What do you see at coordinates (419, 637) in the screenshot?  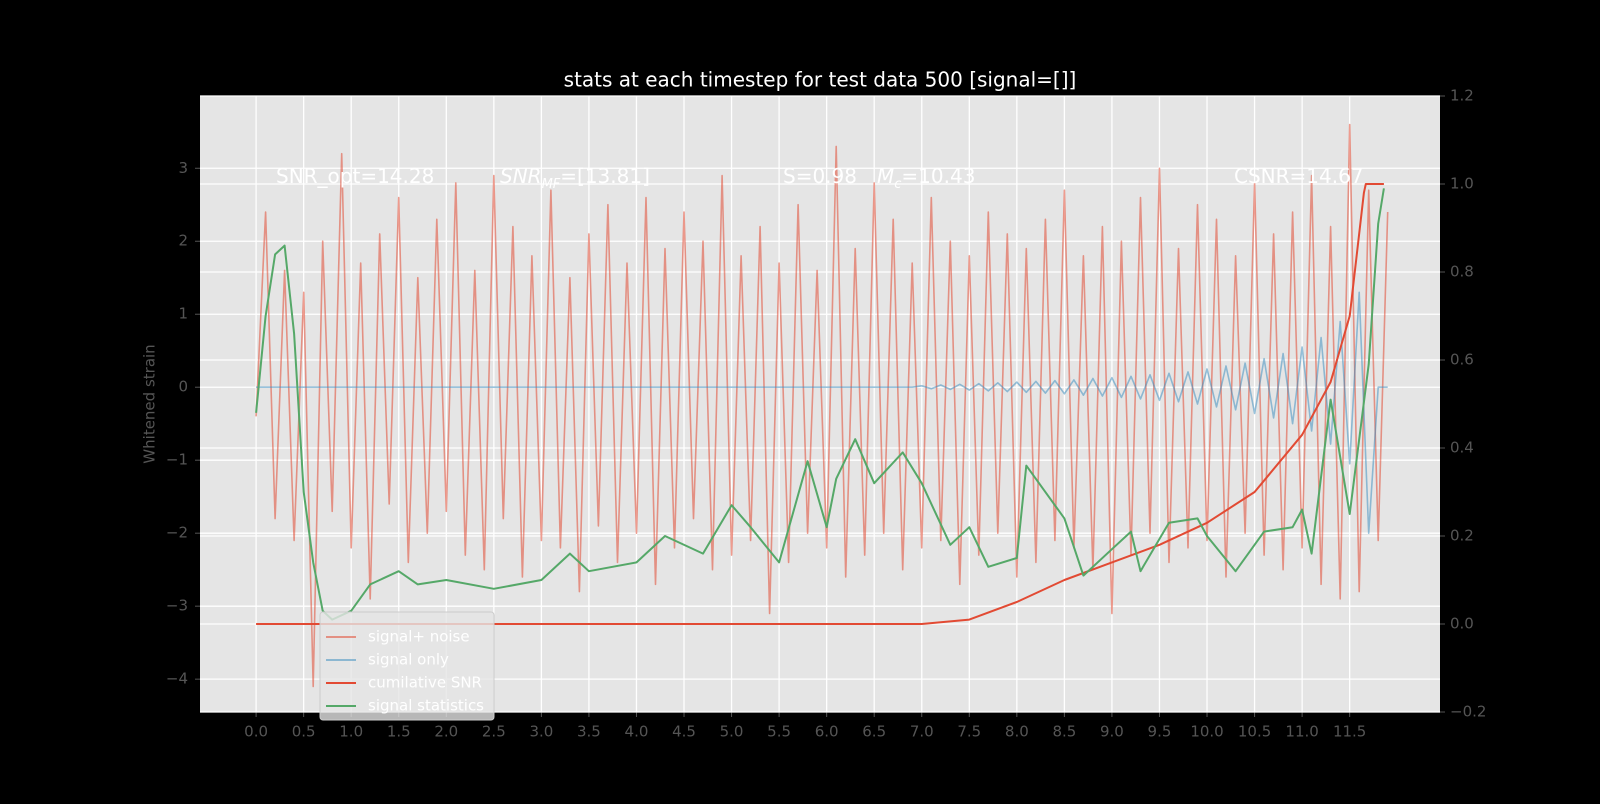 I see `legend-label: signal+ noise` at bounding box center [419, 637].